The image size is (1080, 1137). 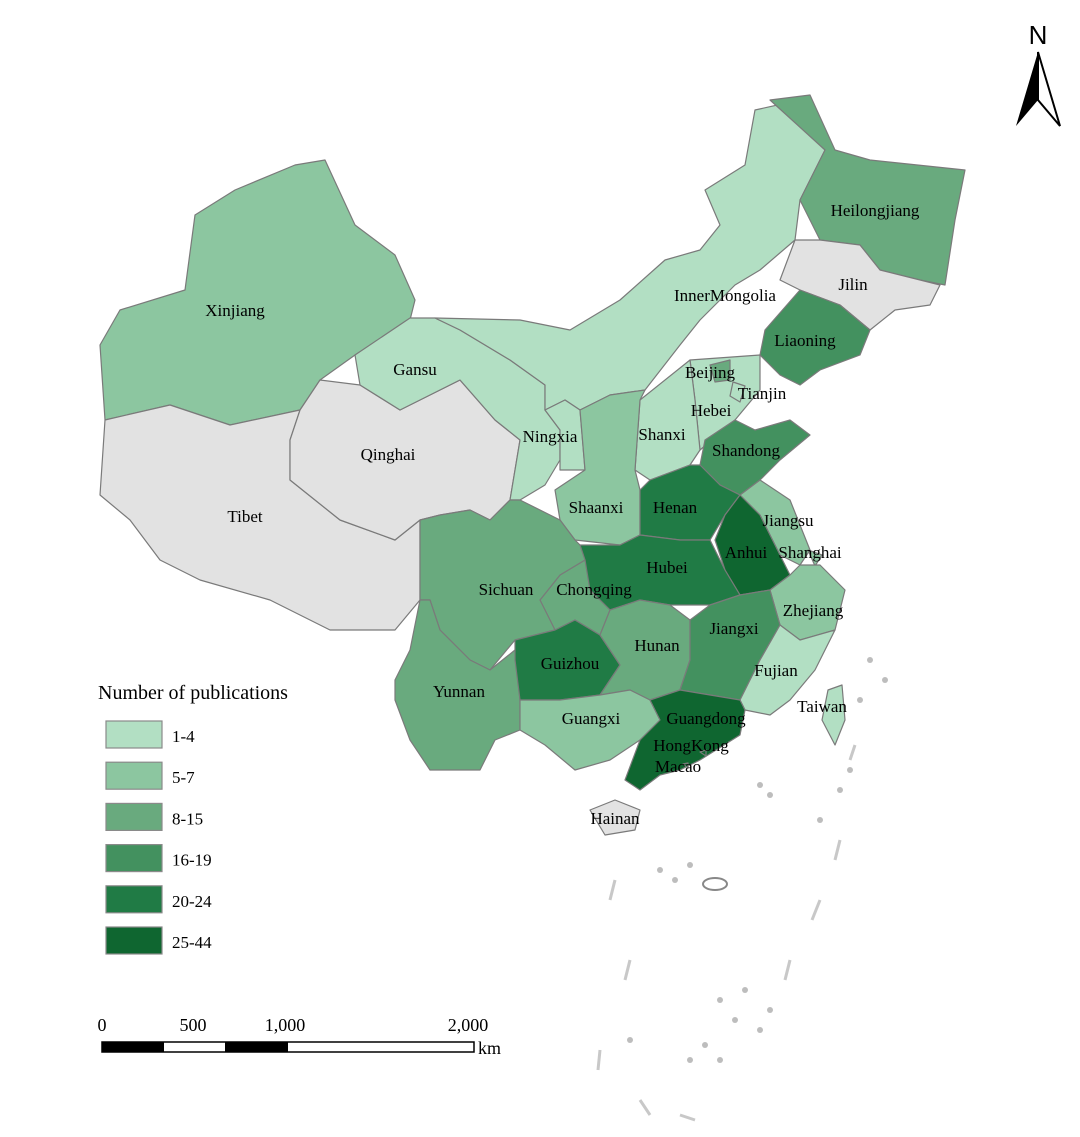 I want to click on region-label-liaoning: Liaoning, so click(x=805, y=340).